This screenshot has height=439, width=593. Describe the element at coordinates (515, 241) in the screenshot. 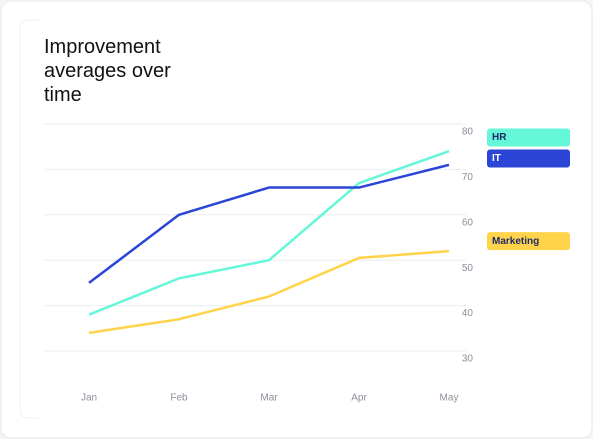

I see `legend-label: Marketing` at that location.